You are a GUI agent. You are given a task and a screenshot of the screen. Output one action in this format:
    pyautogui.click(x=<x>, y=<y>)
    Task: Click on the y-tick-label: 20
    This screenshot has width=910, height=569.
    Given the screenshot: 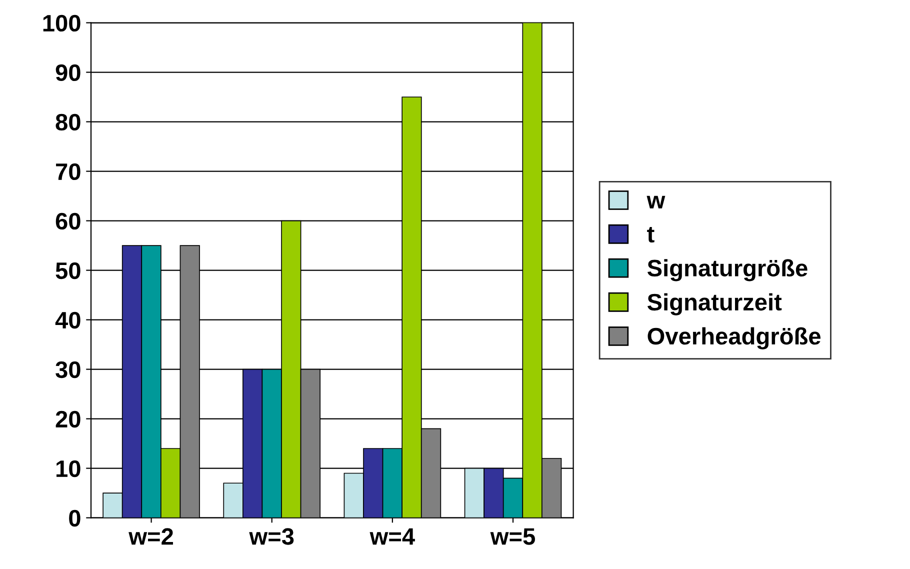 What is the action you would take?
    pyautogui.click(x=68, y=419)
    